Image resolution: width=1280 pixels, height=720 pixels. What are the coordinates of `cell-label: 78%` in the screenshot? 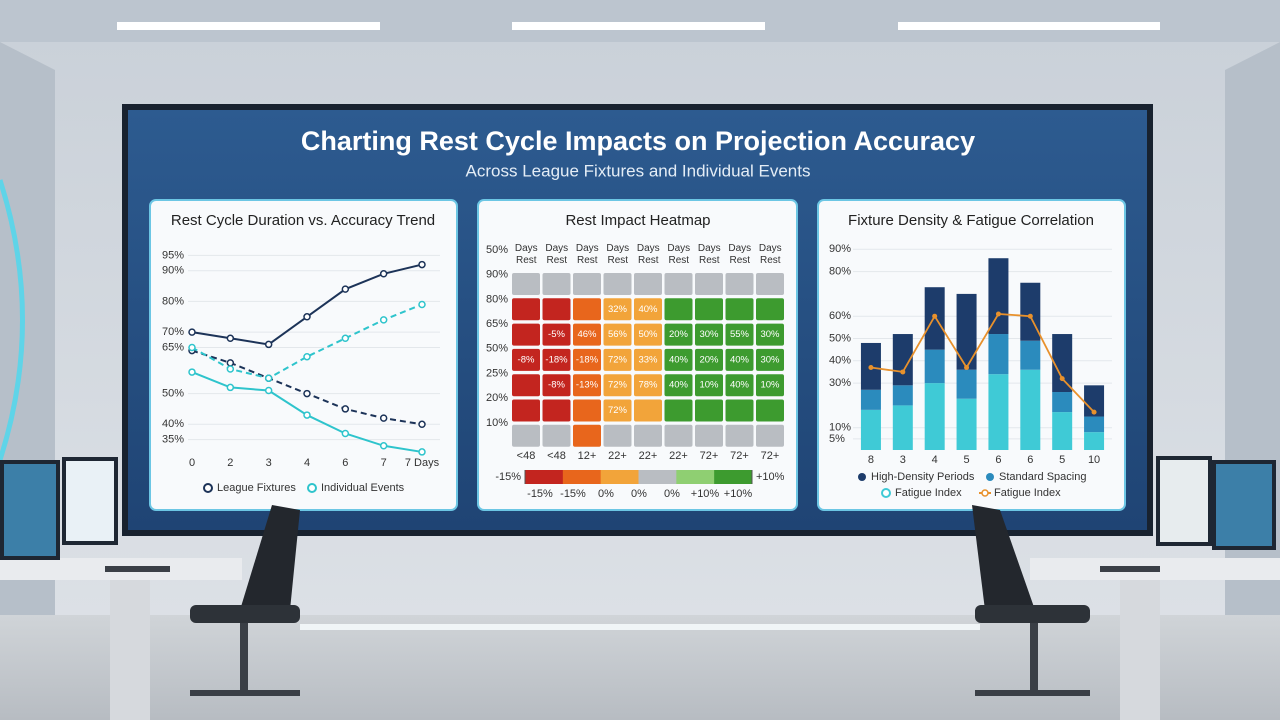 It's located at (648, 385).